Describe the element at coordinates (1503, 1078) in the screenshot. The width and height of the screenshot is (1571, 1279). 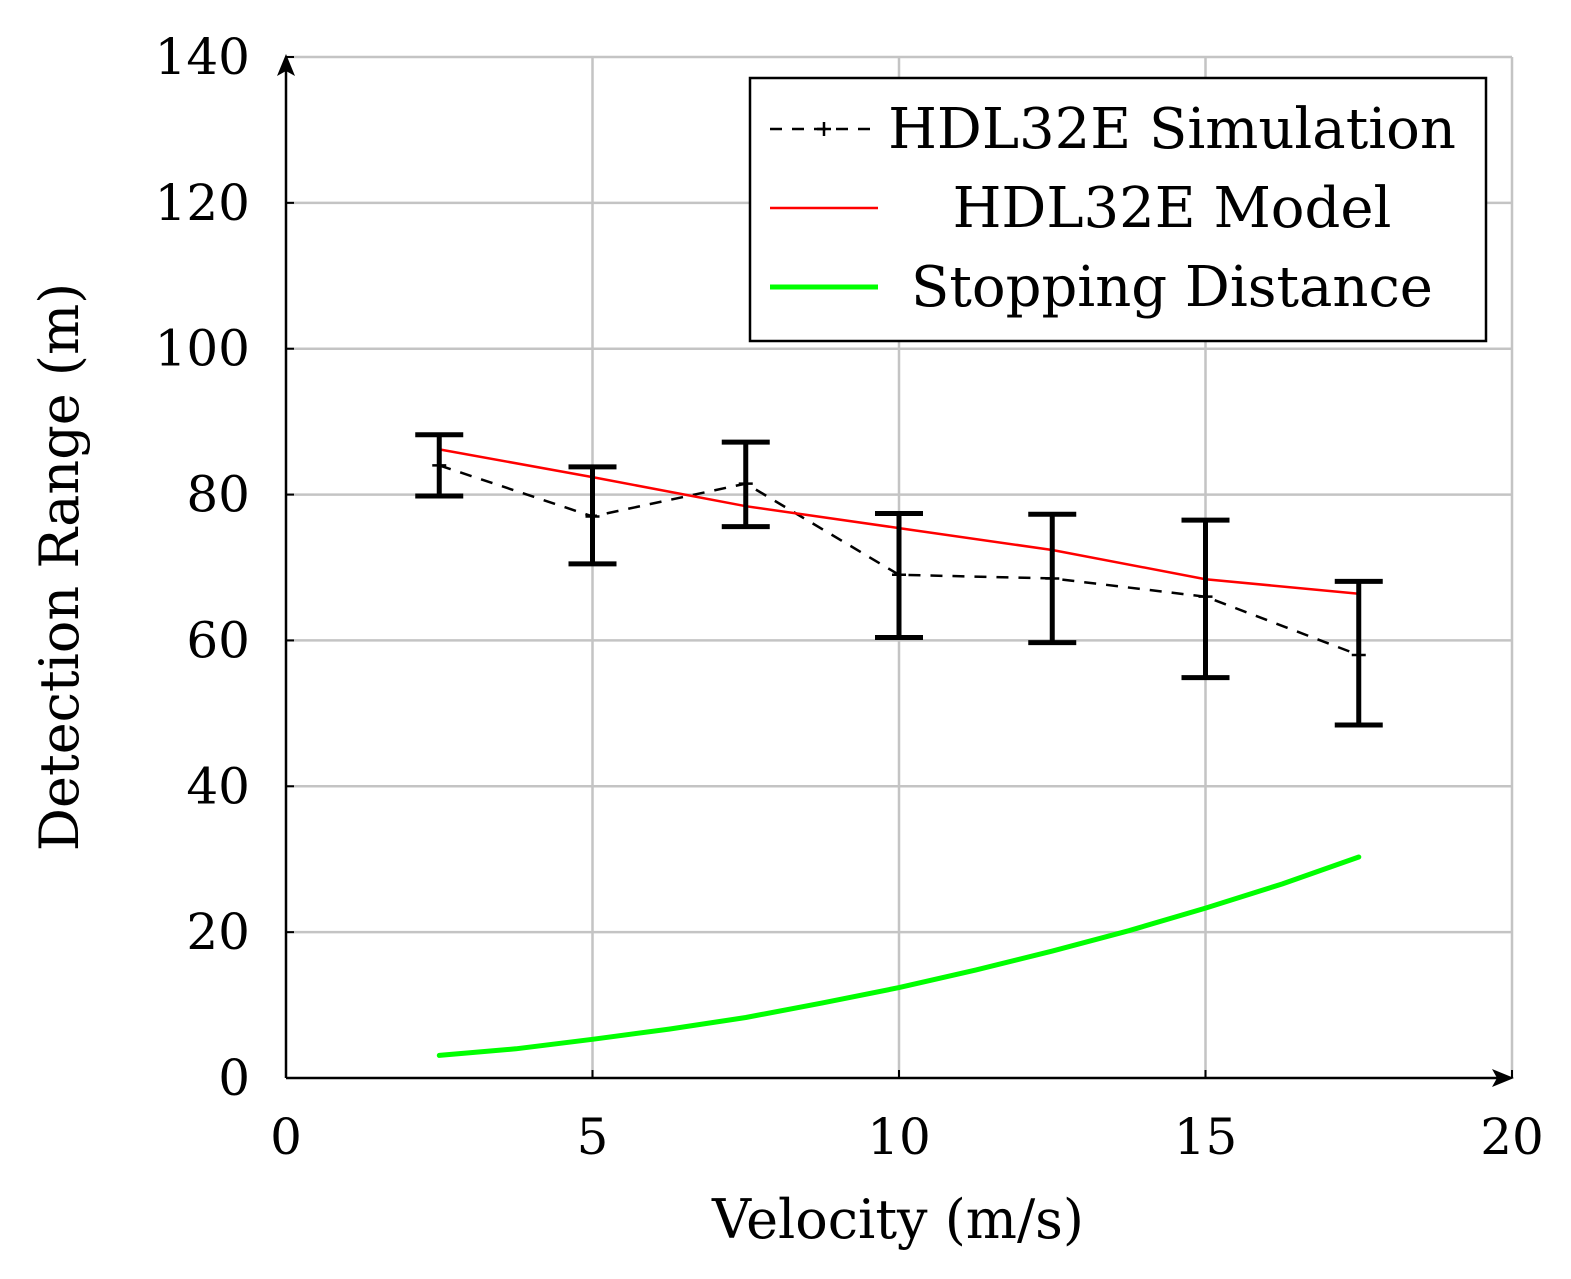
I see `x-axis-arrowhead` at that location.